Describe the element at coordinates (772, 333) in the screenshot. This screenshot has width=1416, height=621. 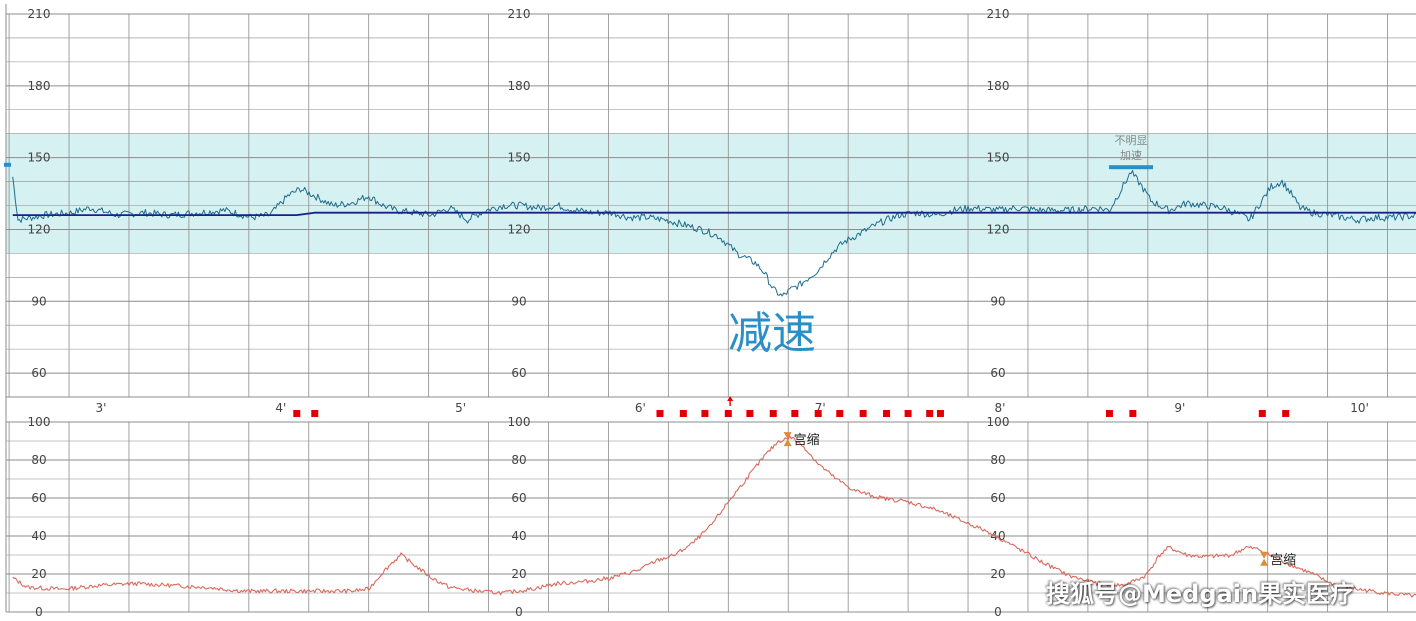
I see `deceleration-label: 减速` at that location.